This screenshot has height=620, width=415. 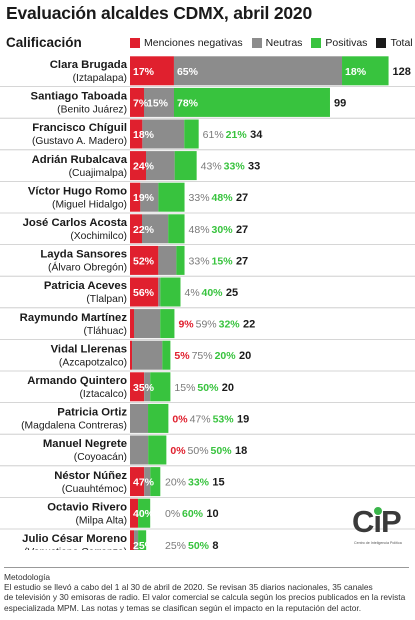 What do you see at coordinates (256, 135) in the screenshot?
I see `data-label-total: 34` at bounding box center [256, 135].